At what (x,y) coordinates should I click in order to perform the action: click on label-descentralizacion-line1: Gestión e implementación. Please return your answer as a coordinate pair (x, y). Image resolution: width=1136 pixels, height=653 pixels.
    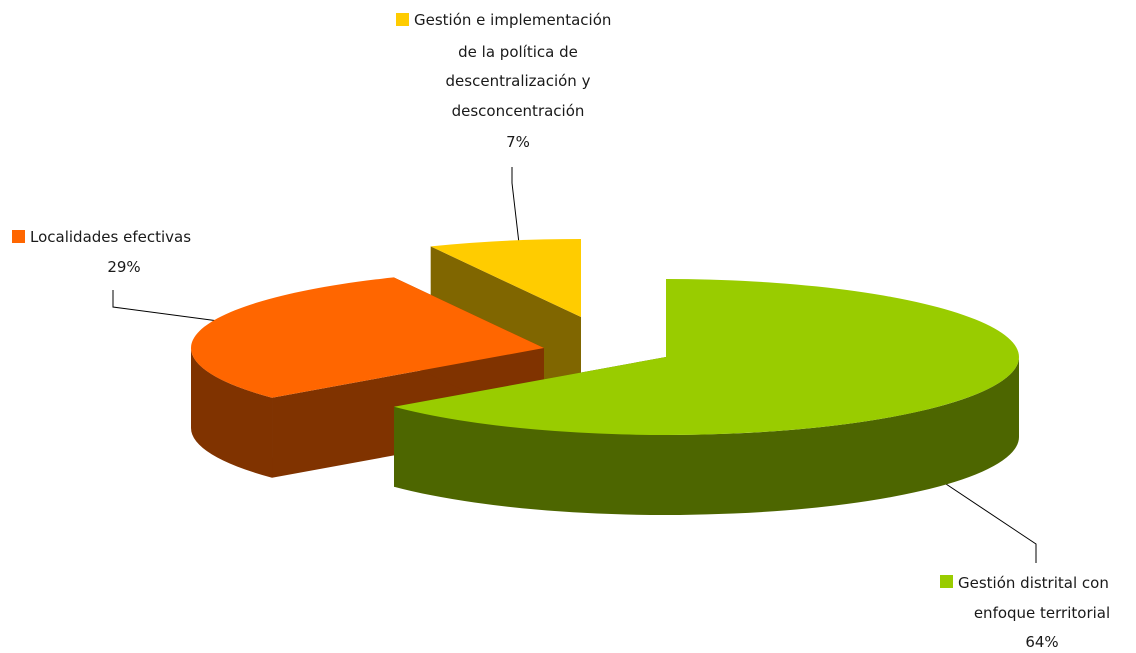
    Looking at the image, I should click on (512, 20).